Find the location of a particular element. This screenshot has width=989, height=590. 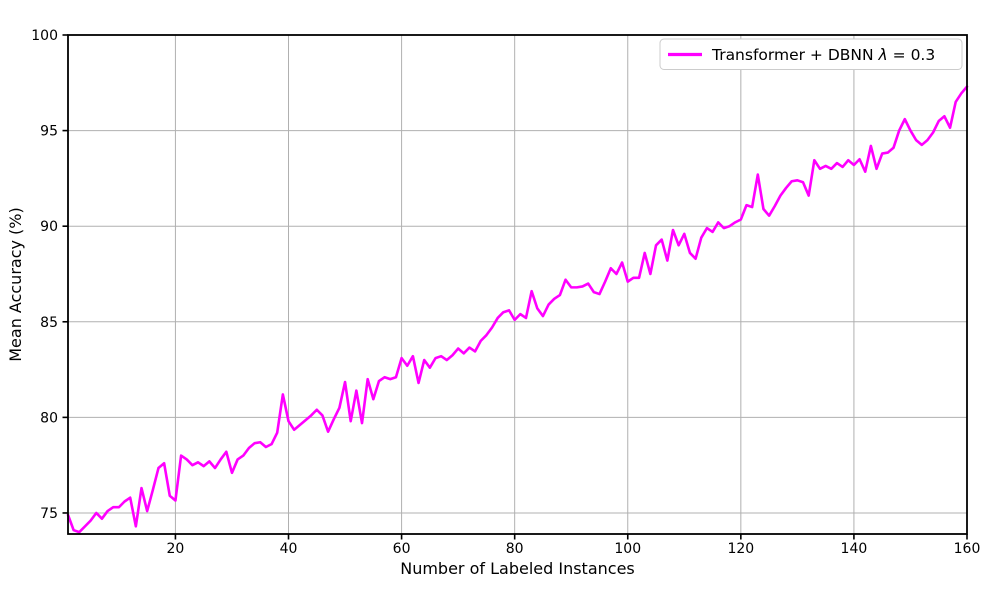

x-tick-label: 60 is located at coordinates (402, 549).